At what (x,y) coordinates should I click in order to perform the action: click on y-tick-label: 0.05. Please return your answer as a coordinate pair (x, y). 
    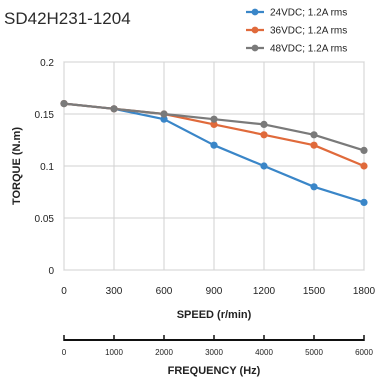
    Looking at the image, I should click on (45, 219).